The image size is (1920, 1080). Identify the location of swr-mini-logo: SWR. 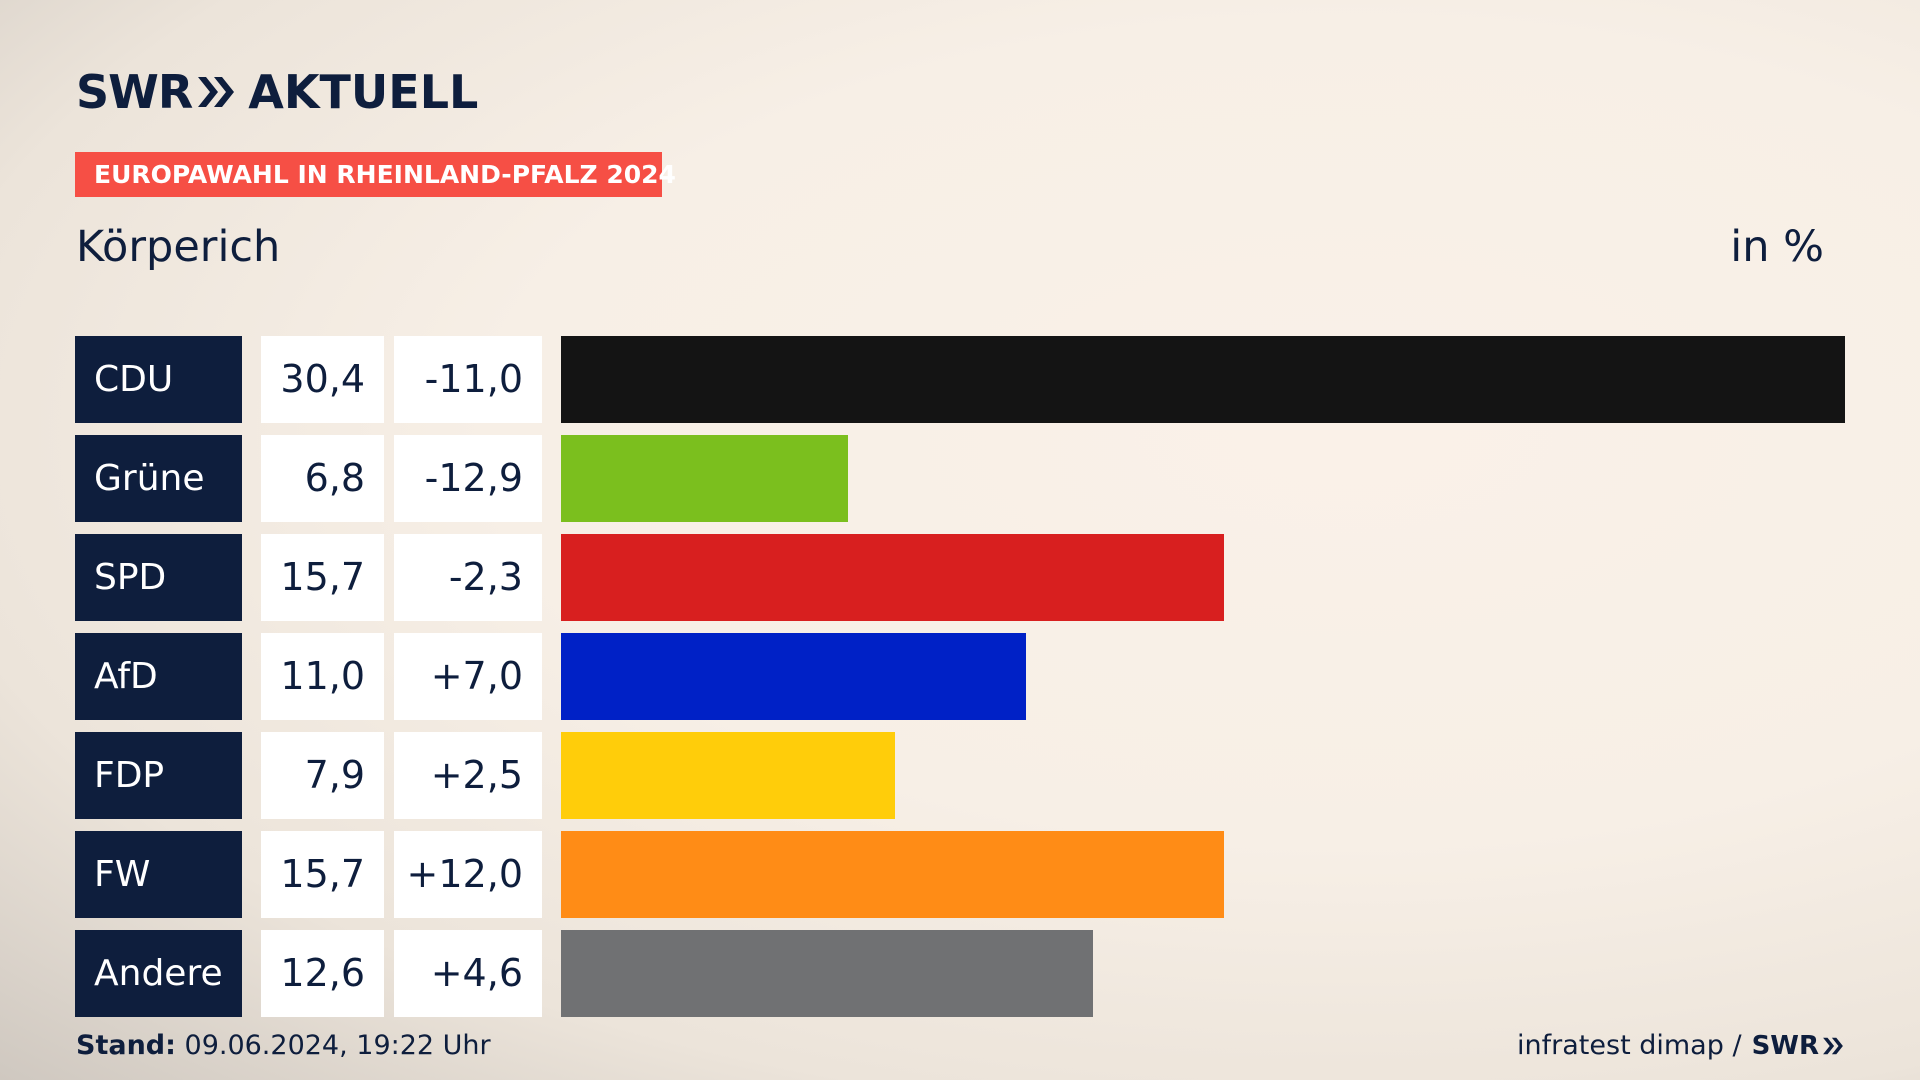
(1798, 1046).